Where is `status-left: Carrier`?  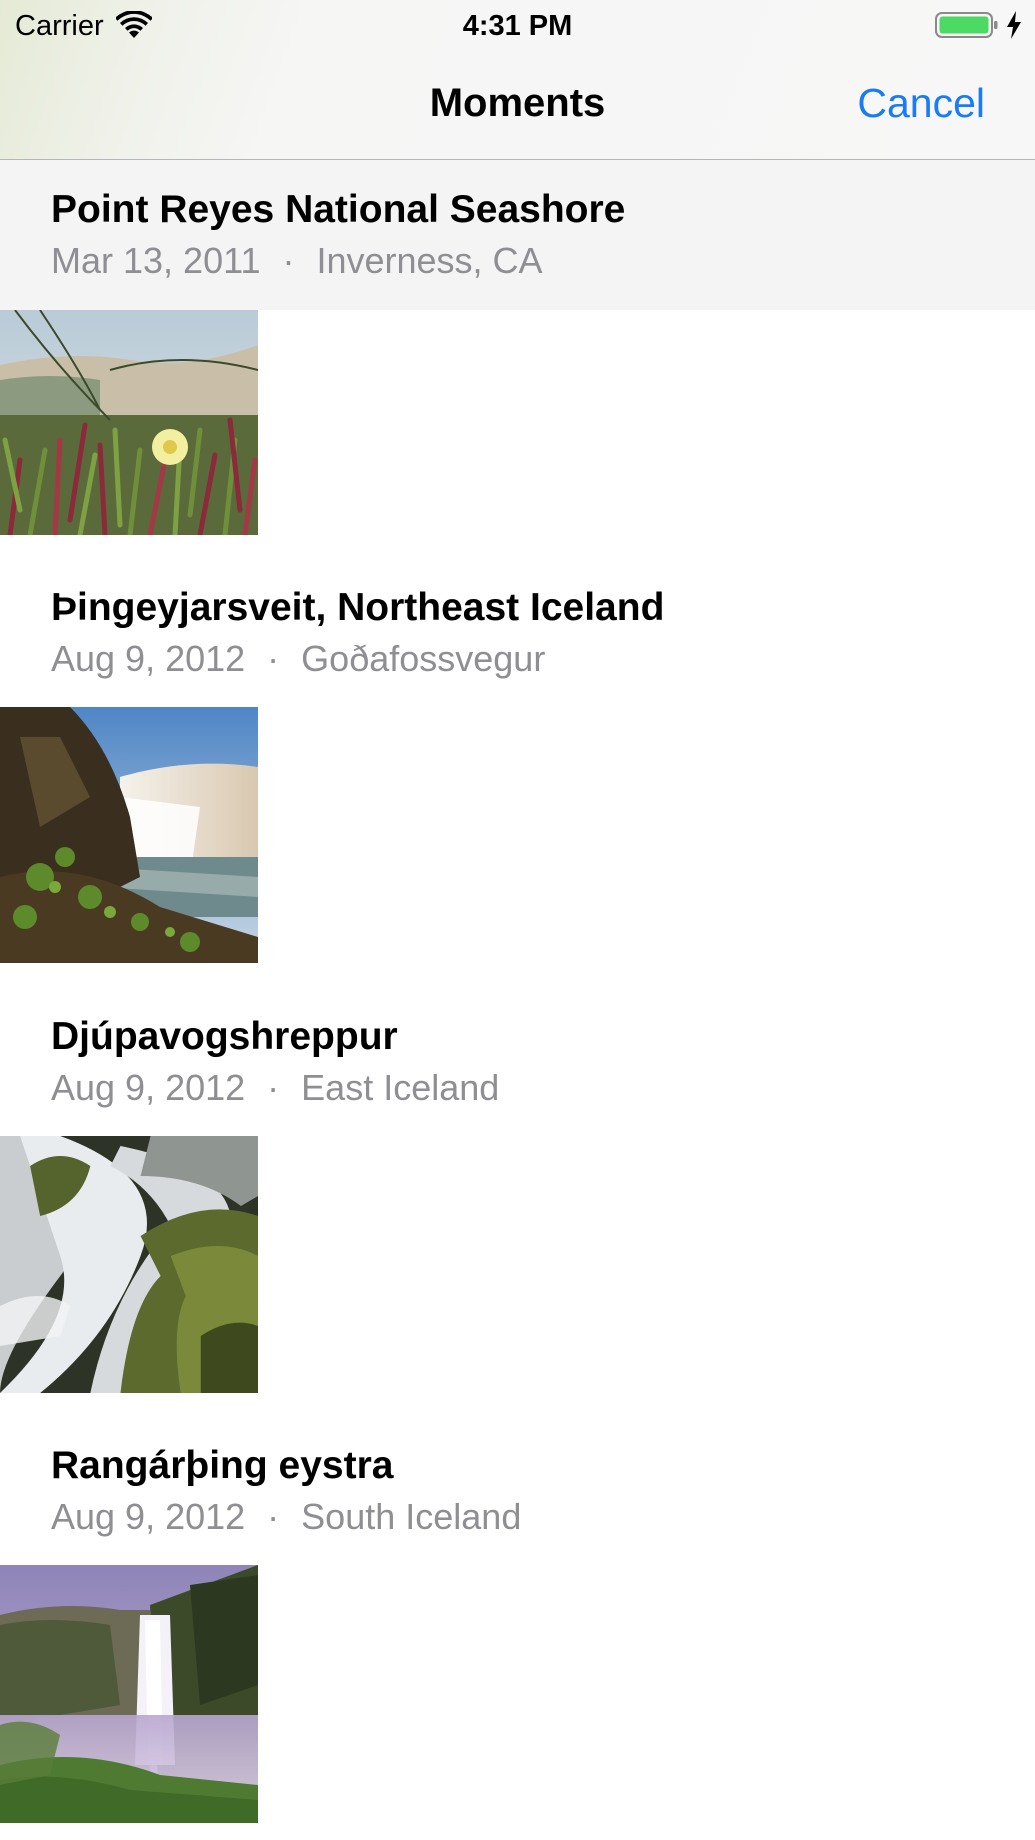 status-left: Carrier is located at coordinates (84, 26).